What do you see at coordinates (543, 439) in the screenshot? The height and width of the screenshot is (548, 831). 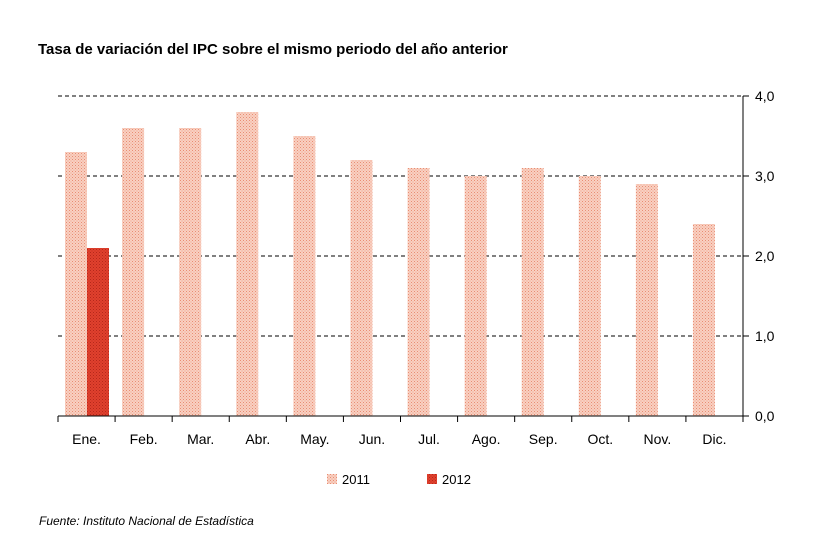 I see `x-tick-label: Sep.` at bounding box center [543, 439].